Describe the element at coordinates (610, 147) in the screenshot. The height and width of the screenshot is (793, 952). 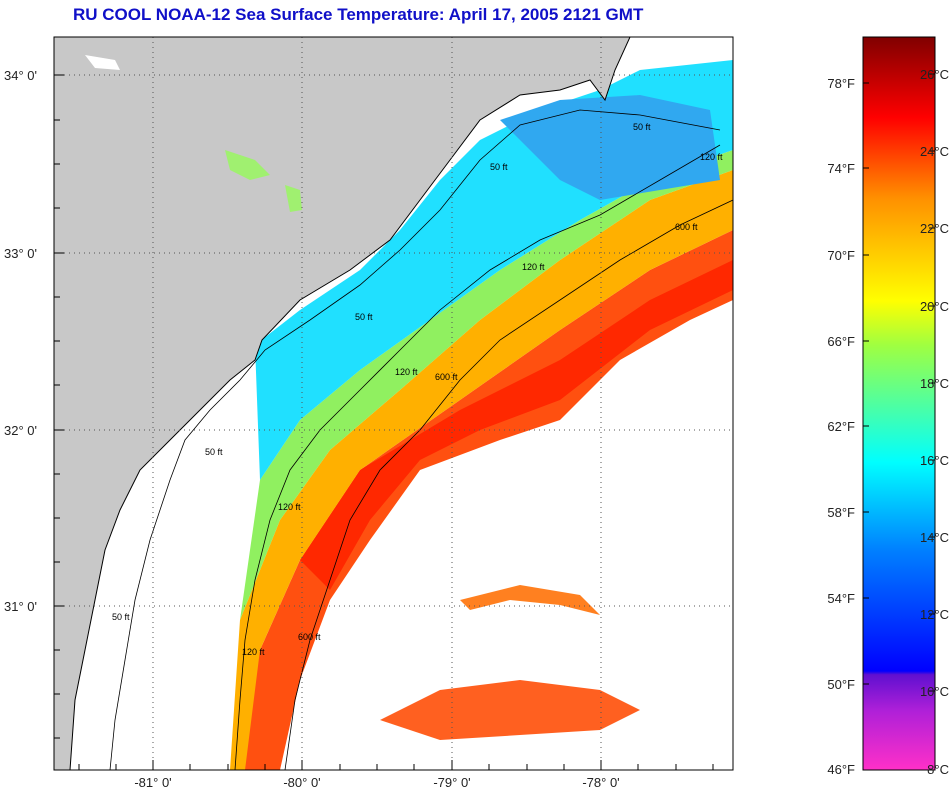
I see `cold-blue-patch` at that location.